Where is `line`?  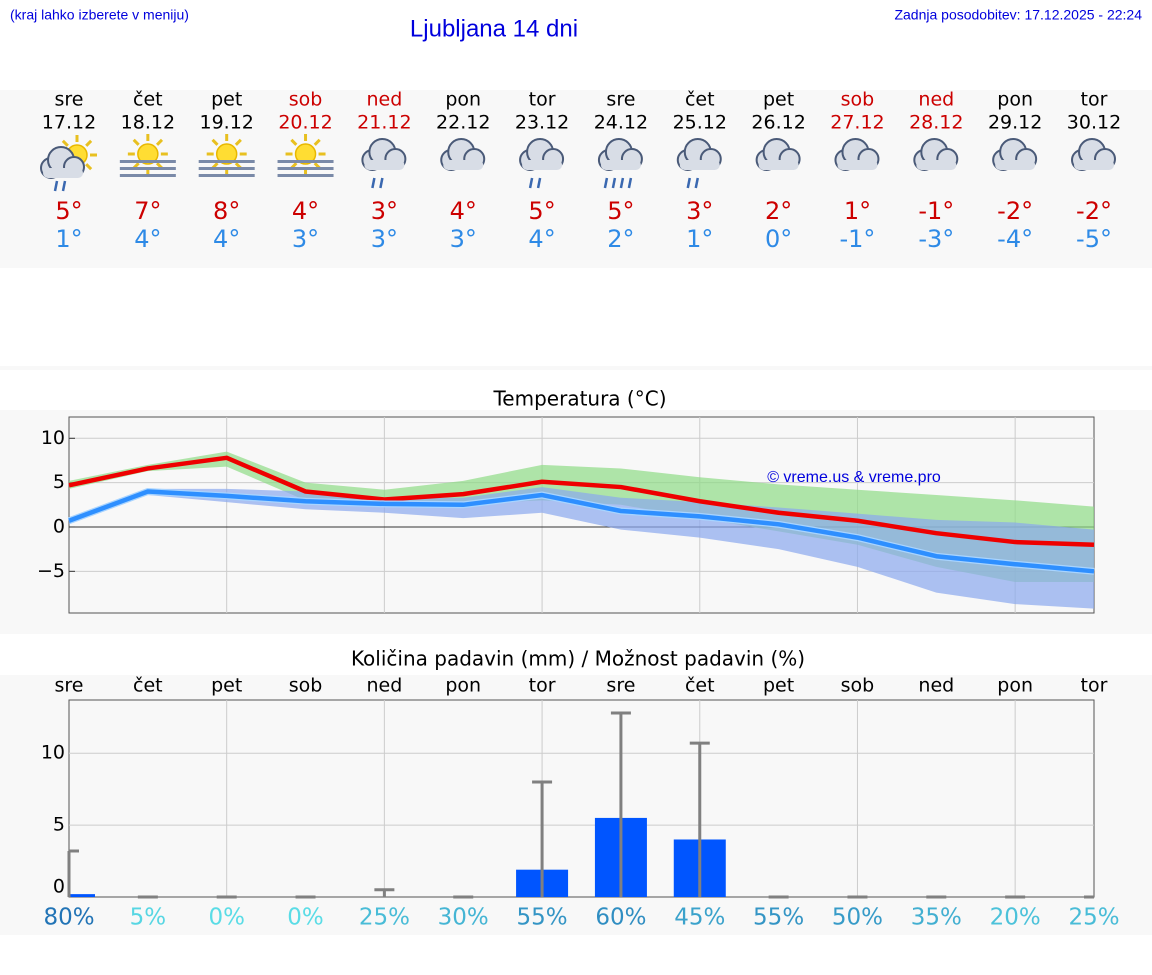
line is located at coordinates (581, 501).